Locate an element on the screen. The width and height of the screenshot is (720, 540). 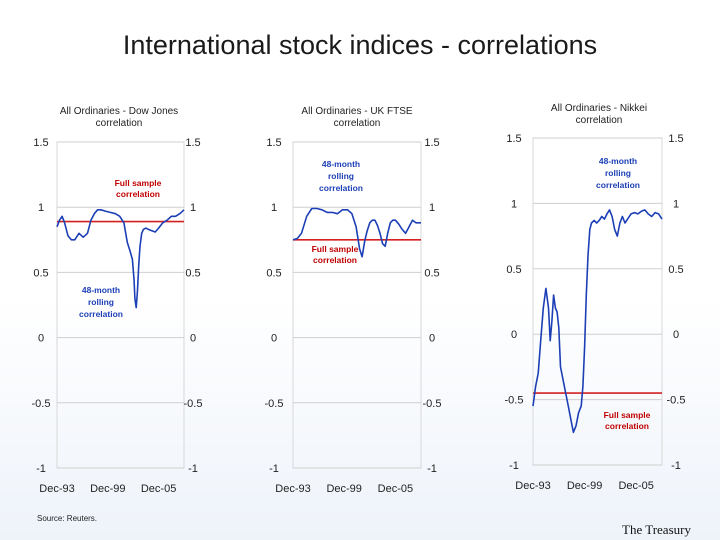
chart-1-xtick: Dec-93 is located at coordinates (56, 489).